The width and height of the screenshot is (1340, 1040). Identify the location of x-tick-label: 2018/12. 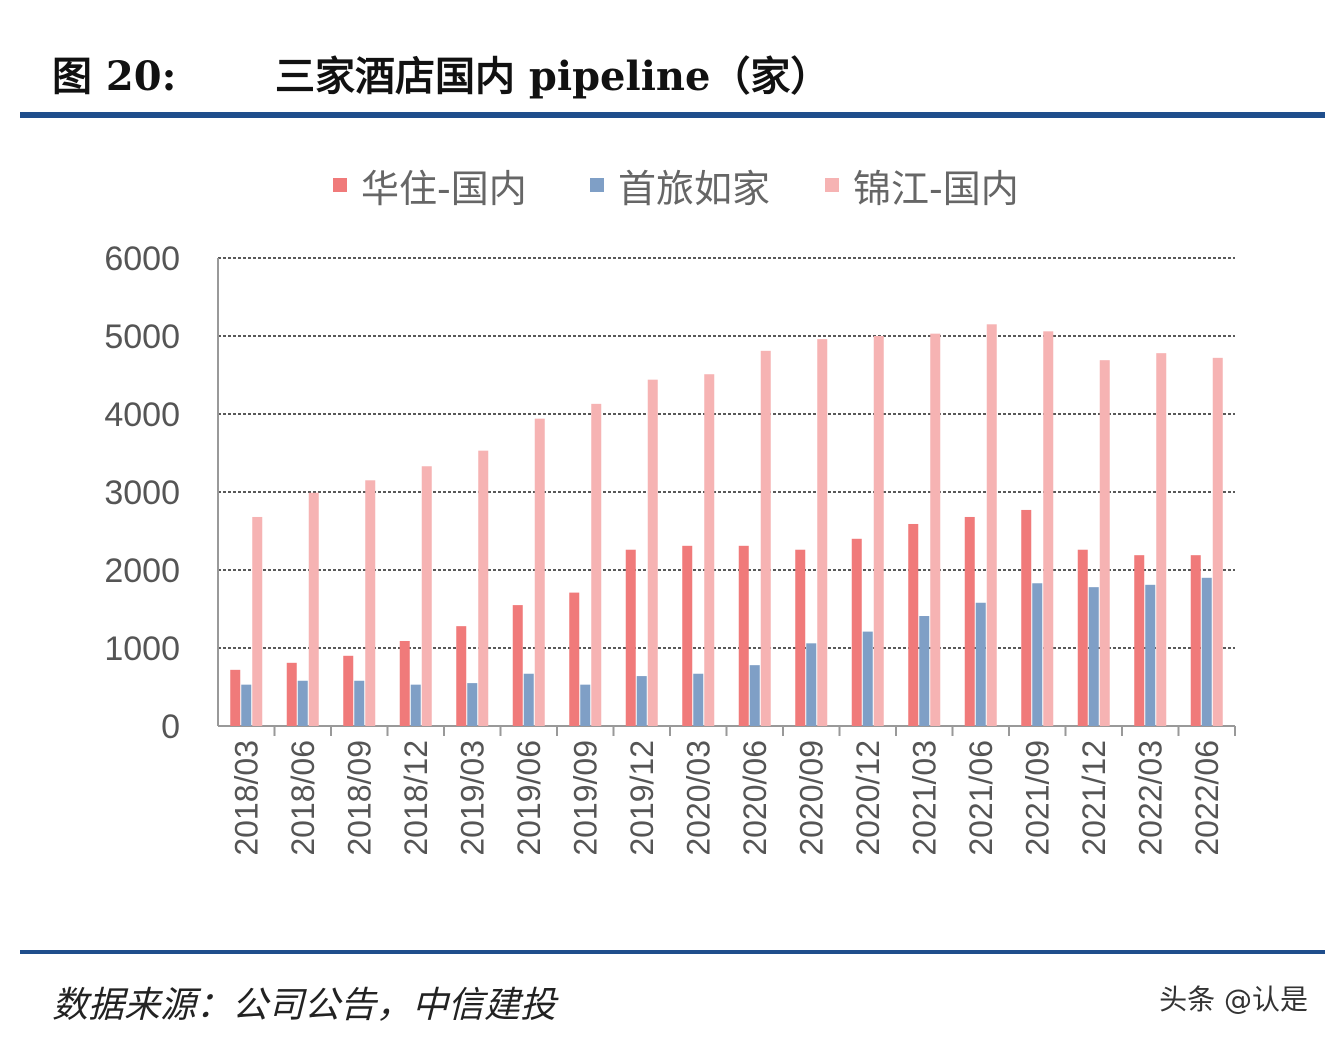
(416, 798).